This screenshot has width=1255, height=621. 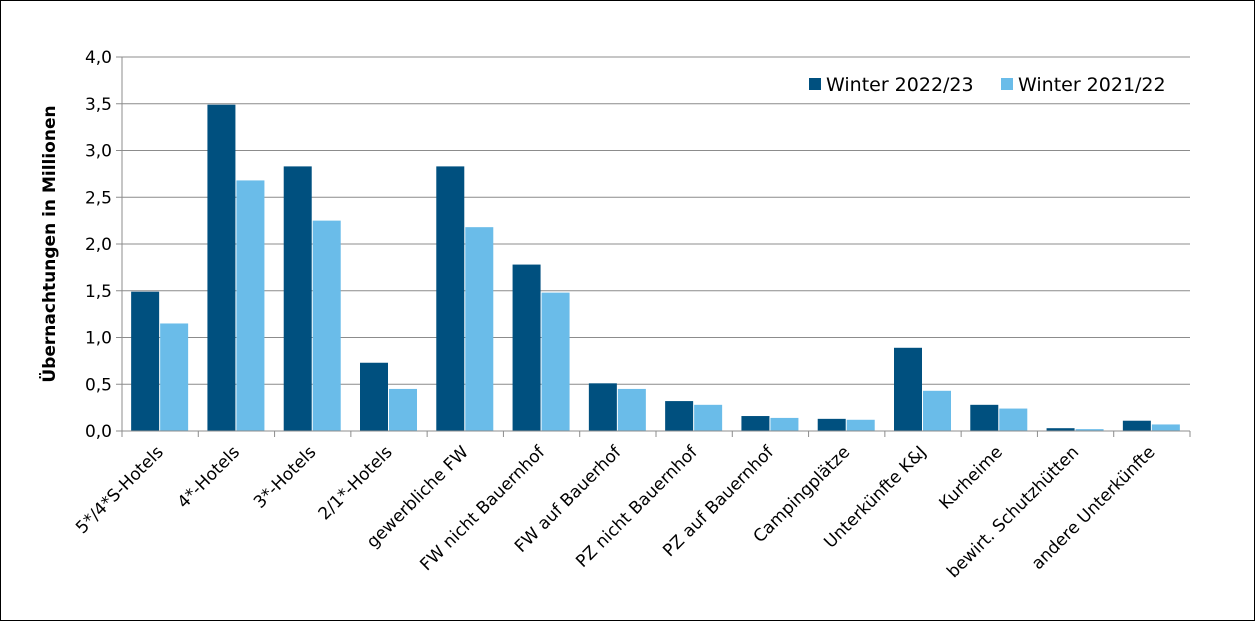 I want to click on y-tick-label: 3,5, so click(x=98, y=105).